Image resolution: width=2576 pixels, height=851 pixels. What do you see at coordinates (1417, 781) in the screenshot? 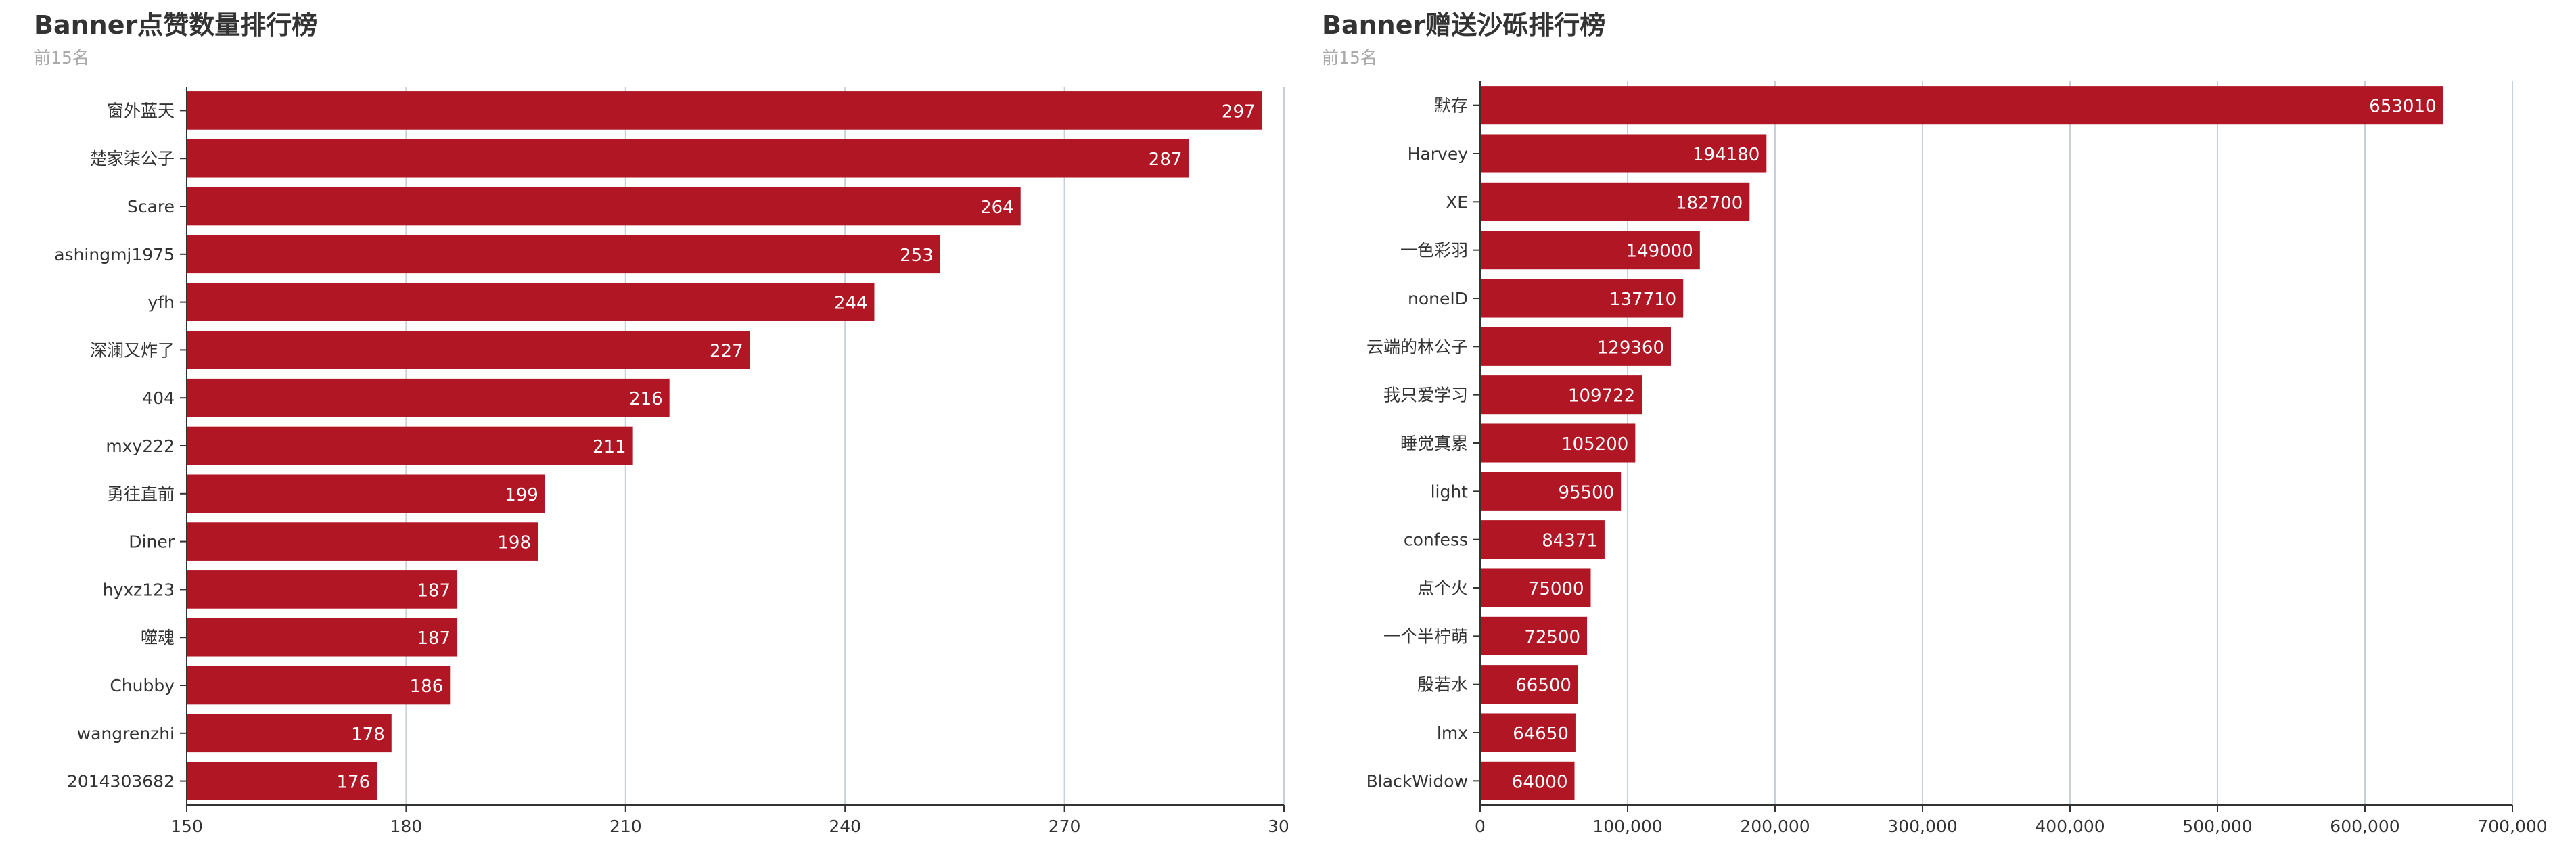
I see `category-label: BlackWidow` at bounding box center [1417, 781].